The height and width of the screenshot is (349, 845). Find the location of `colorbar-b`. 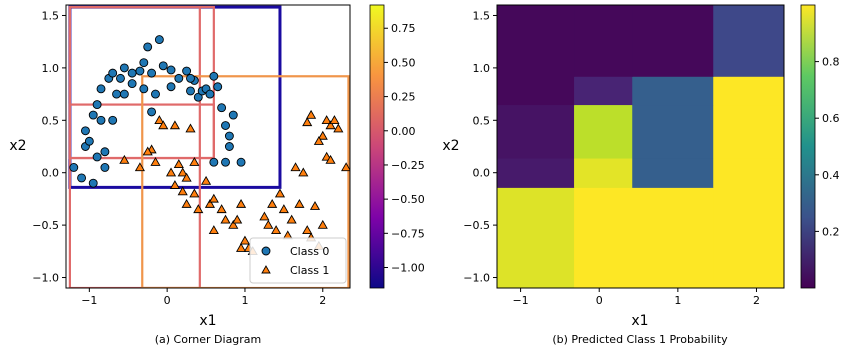

colorbar-b is located at coordinates (808, 146).